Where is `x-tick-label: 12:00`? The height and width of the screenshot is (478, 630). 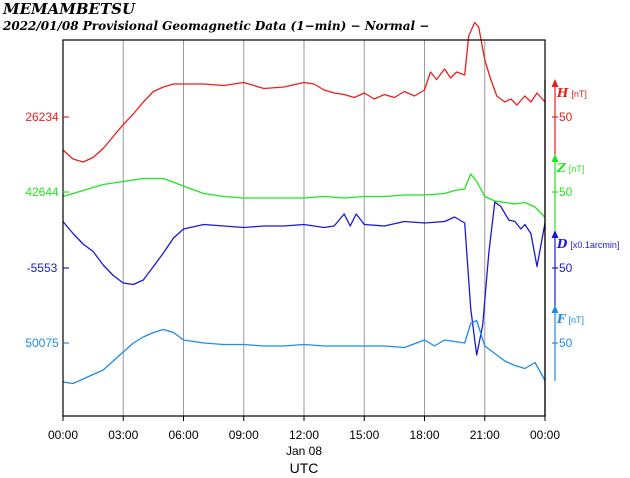 x-tick-label: 12:00 is located at coordinates (304, 435).